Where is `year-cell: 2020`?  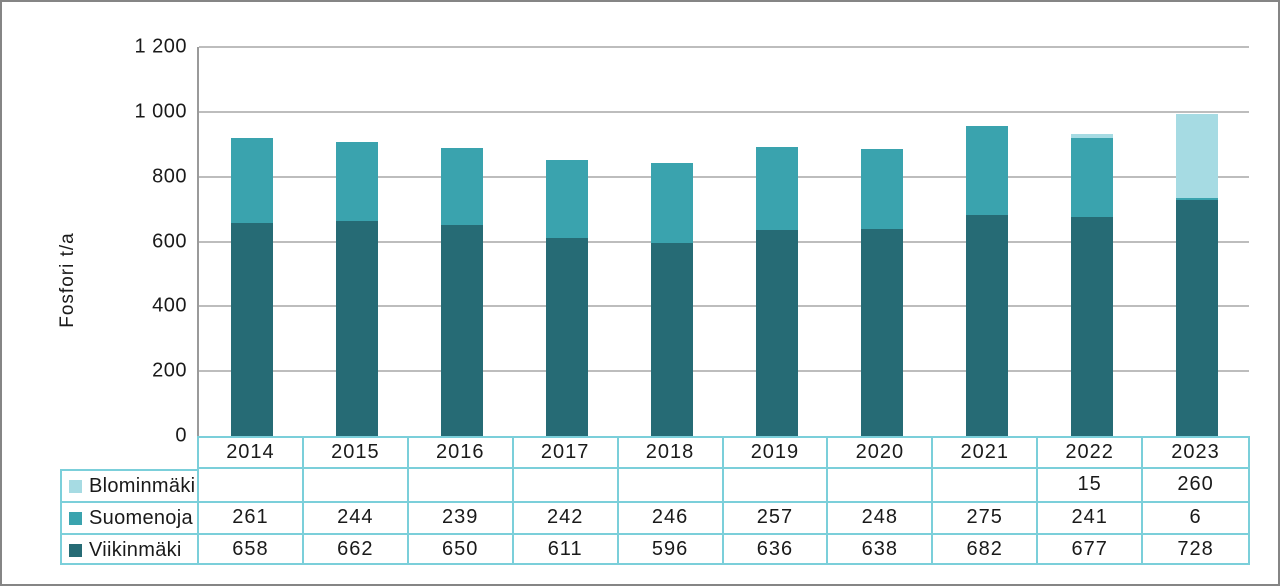
year-cell: 2020 is located at coordinates (881, 452).